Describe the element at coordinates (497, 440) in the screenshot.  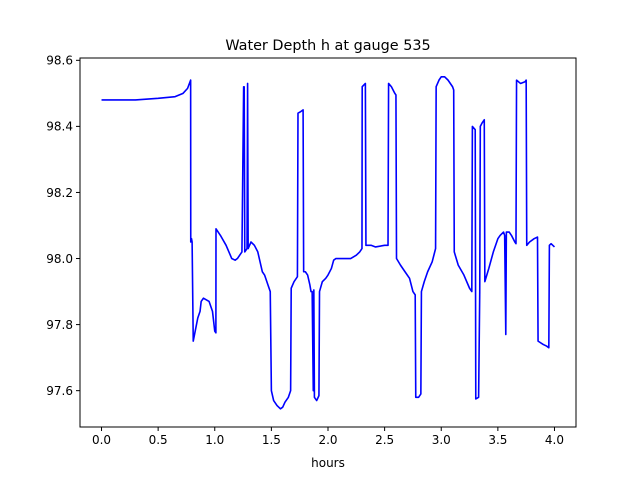
I see `x-tick-label: 3.5` at that location.